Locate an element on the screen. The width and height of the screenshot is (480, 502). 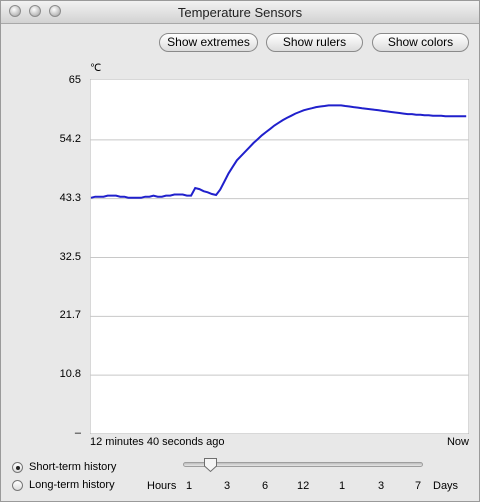
days-label: Days is located at coordinates (446, 486).